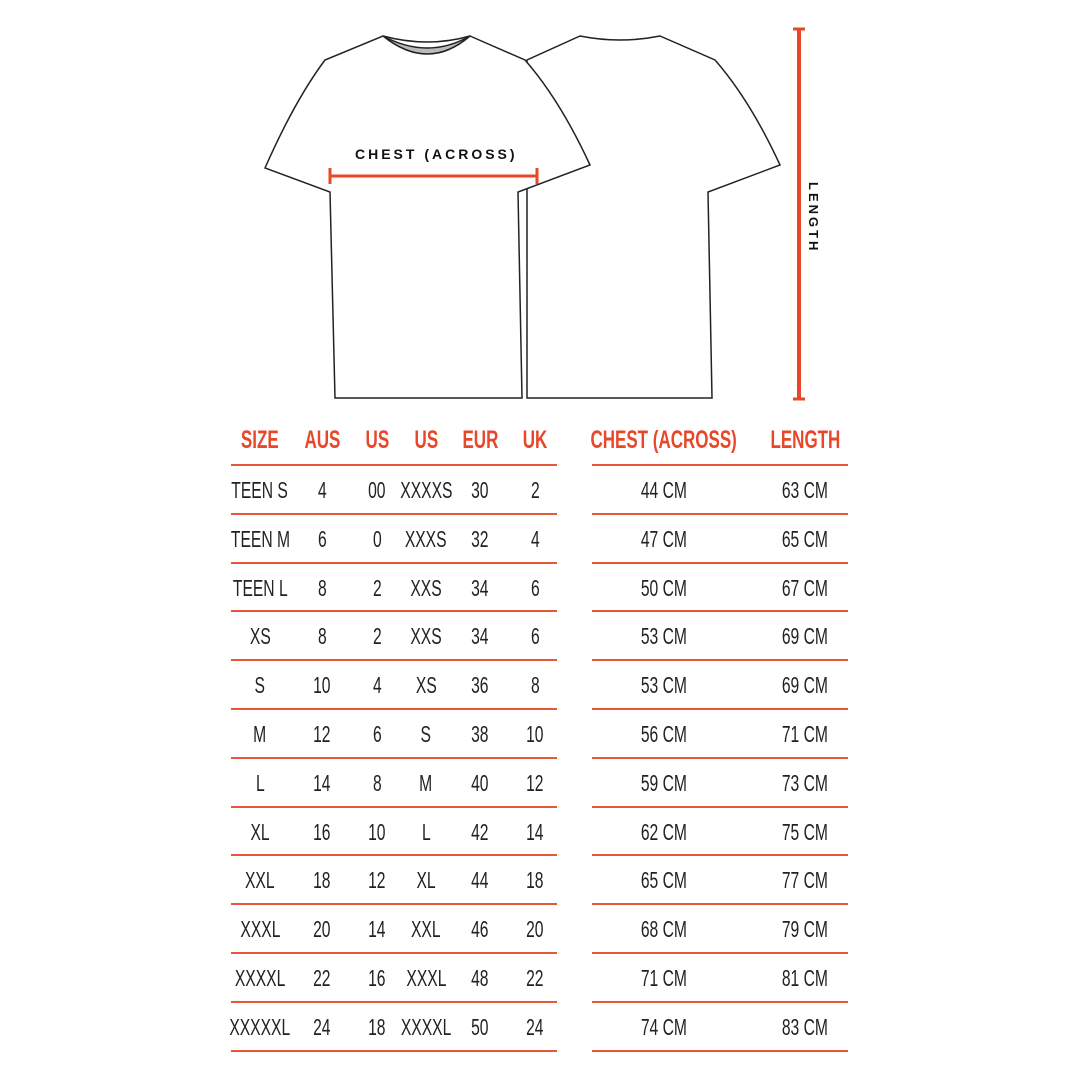  I want to click on size-cell-text: 14, so click(322, 783).